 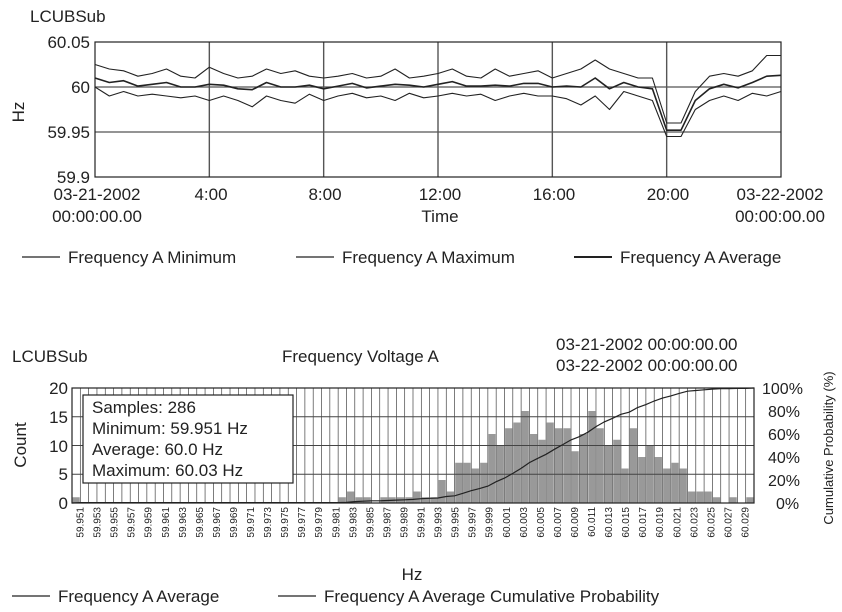 What do you see at coordinates (780, 216) in the screenshot?
I see `chart1-xtick-date: 00:00:00.00` at bounding box center [780, 216].